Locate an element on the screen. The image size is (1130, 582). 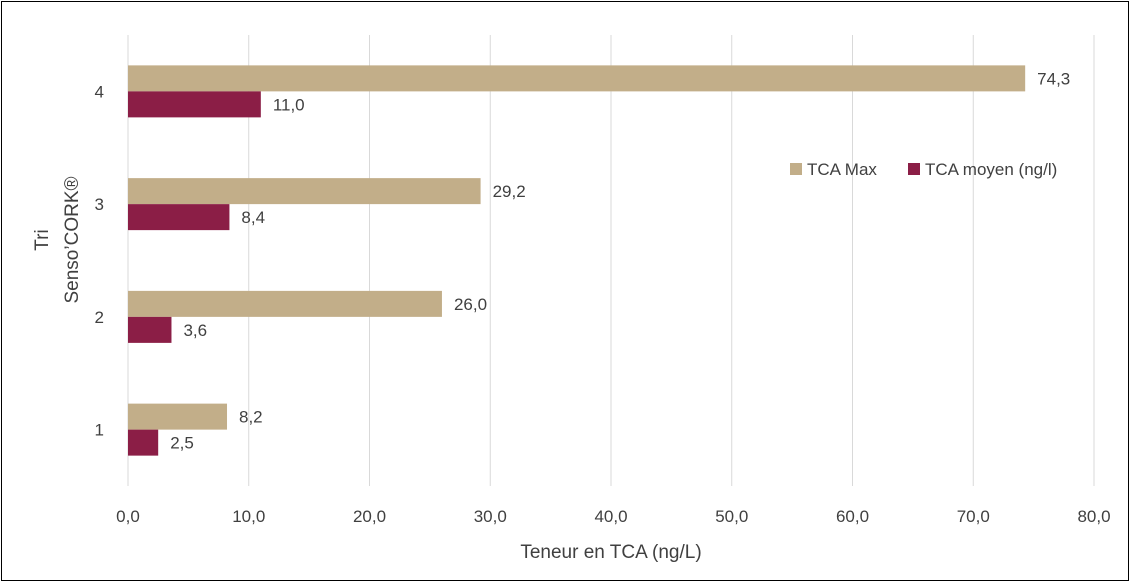
data-label: 74,3 is located at coordinates (1053, 78).